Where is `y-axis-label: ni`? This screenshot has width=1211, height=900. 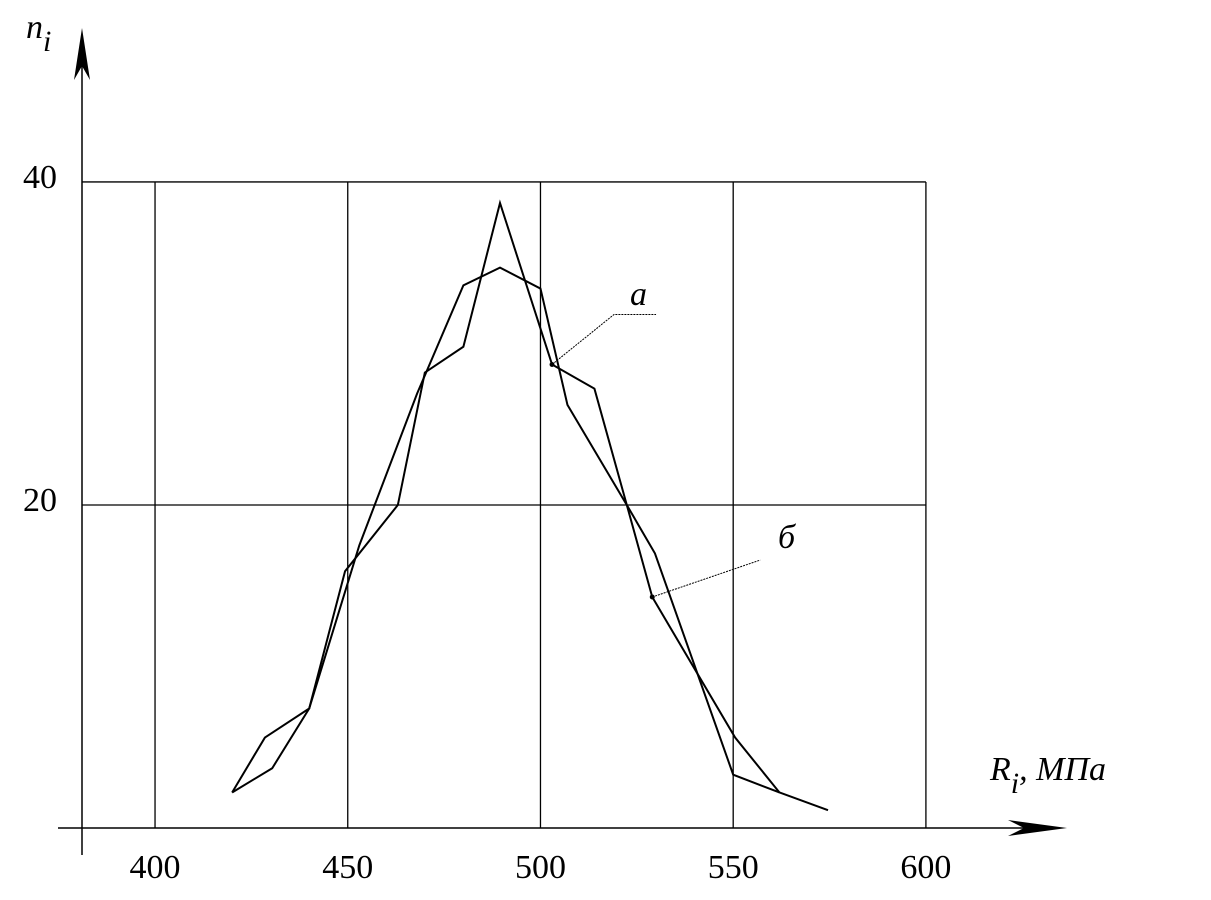
y-axis-label: ni is located at coordinates (38, 33).